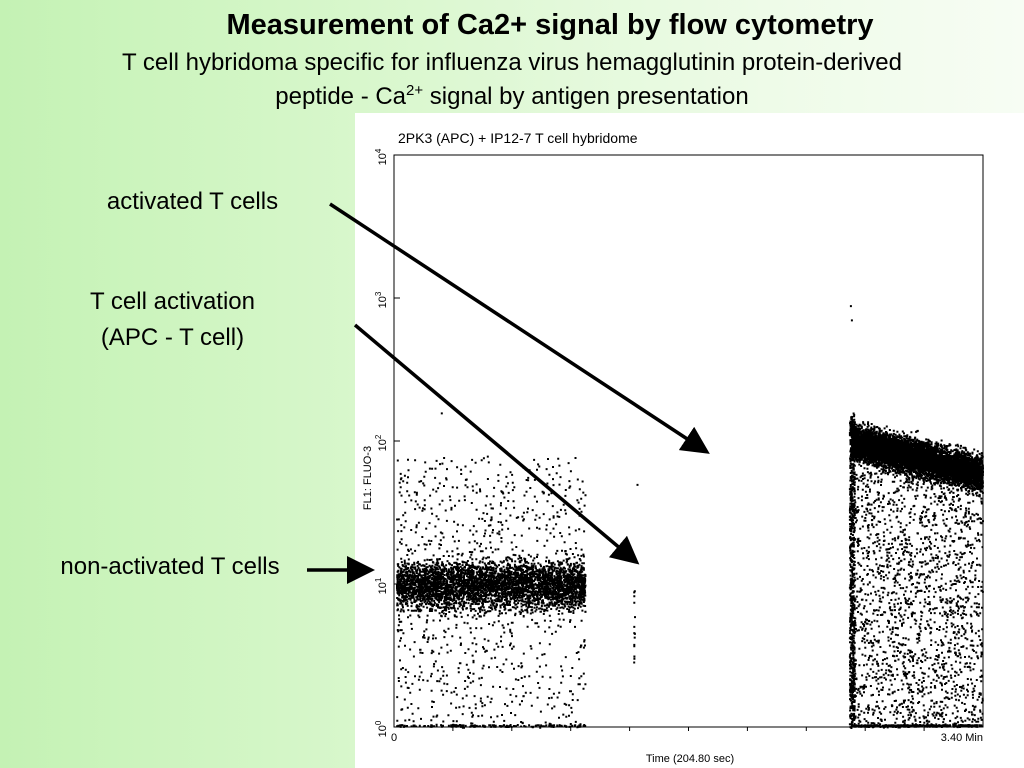  I want to click on subtitle-line2-post: signal by antigen presentation, so click(586, 96).